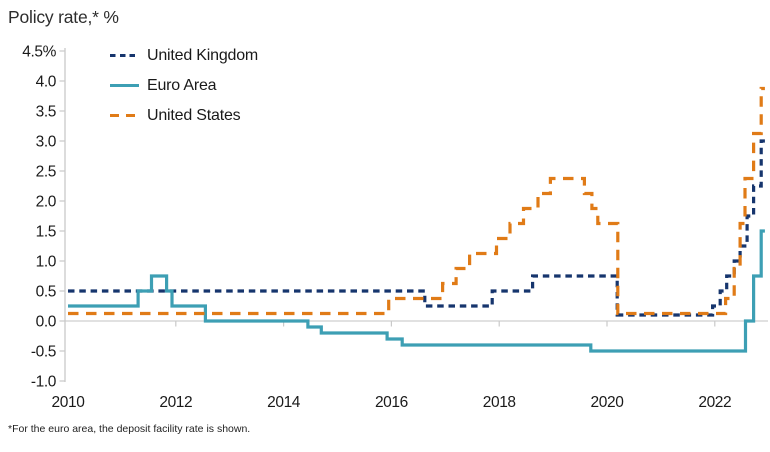 The height and width of the screenshot is (452, 770). I want to click on legend-label: United Kingdom, so click(203, 55).